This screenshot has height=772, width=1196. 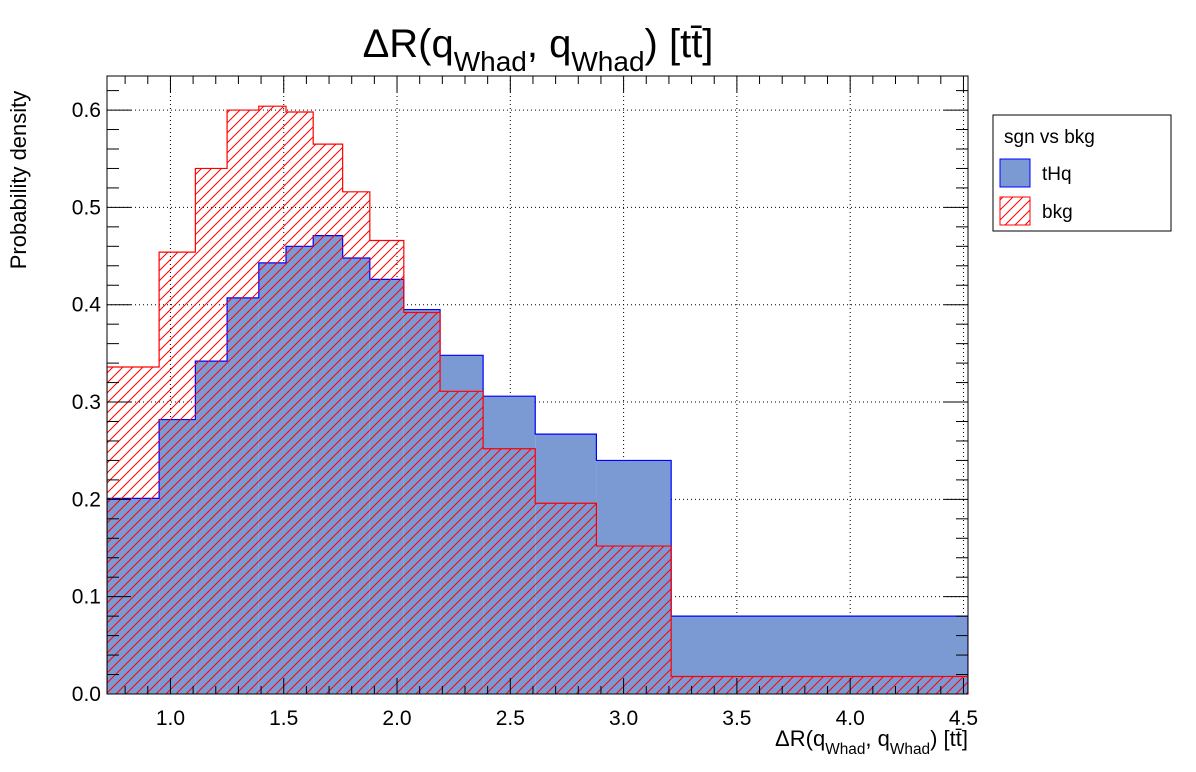 I want to click on y-tick-label: 0.5, so click(x=86, y=207).